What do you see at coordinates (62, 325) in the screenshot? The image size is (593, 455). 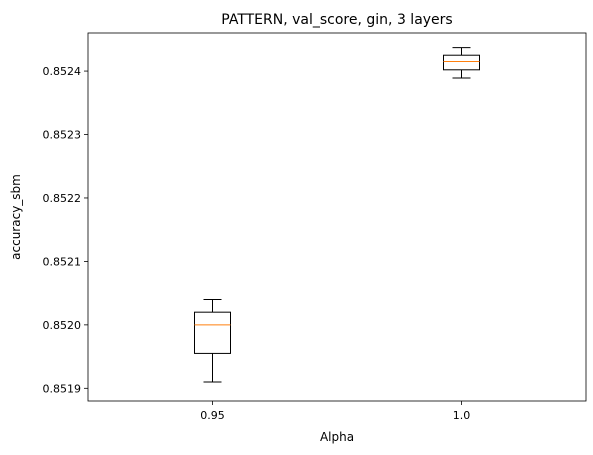 I see `y-tick-label: 0.8520` at bounding box center [62, 325].